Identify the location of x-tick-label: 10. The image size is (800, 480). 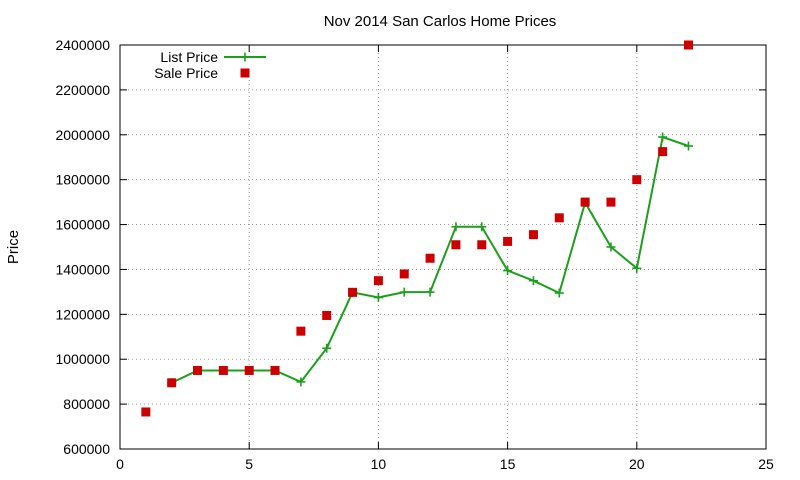
(379, 464).